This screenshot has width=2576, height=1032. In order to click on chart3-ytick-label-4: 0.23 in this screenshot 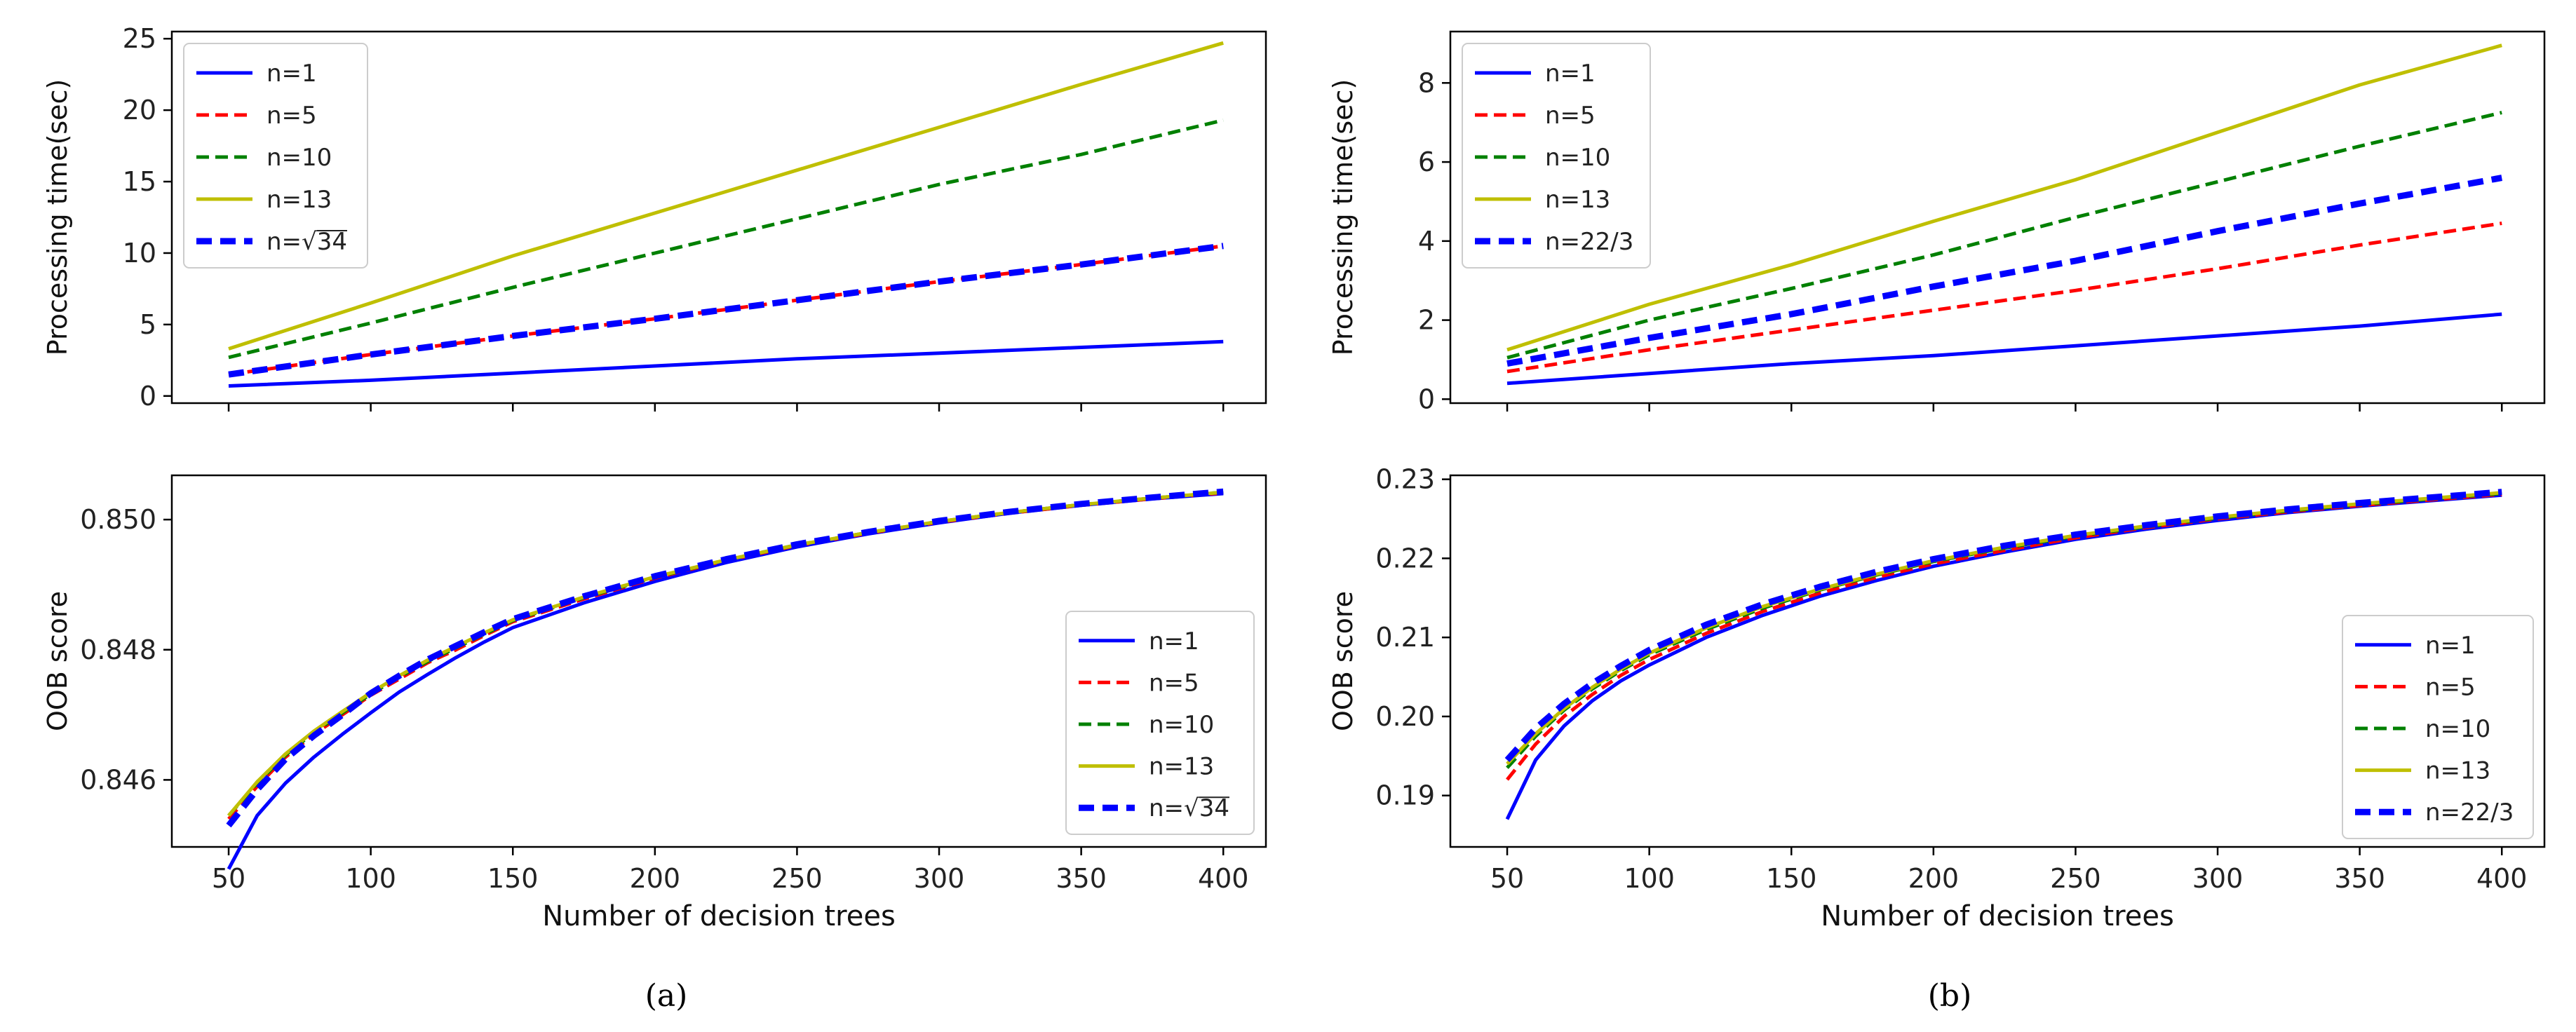, I will do `click(1405, 479)`.